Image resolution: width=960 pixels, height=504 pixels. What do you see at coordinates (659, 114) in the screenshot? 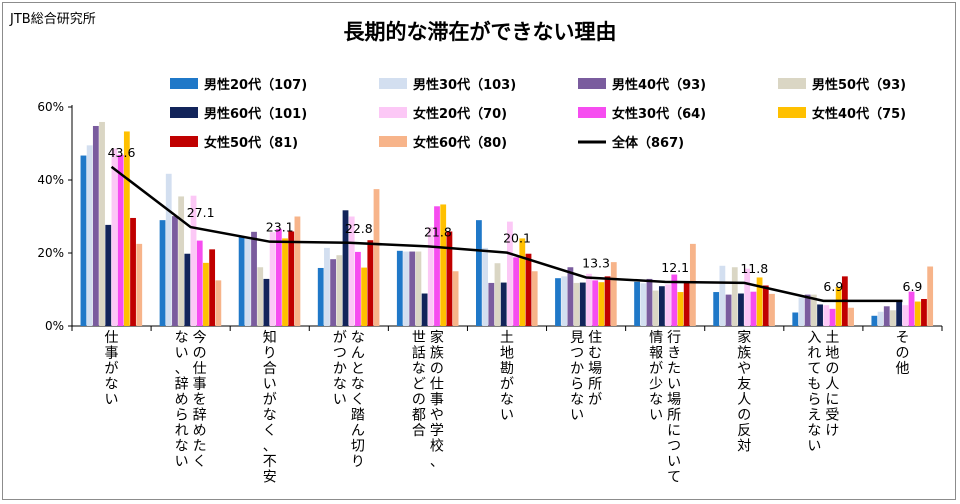
I see `legend-label: 女性30代（64)` at bounding box center [659, 114].